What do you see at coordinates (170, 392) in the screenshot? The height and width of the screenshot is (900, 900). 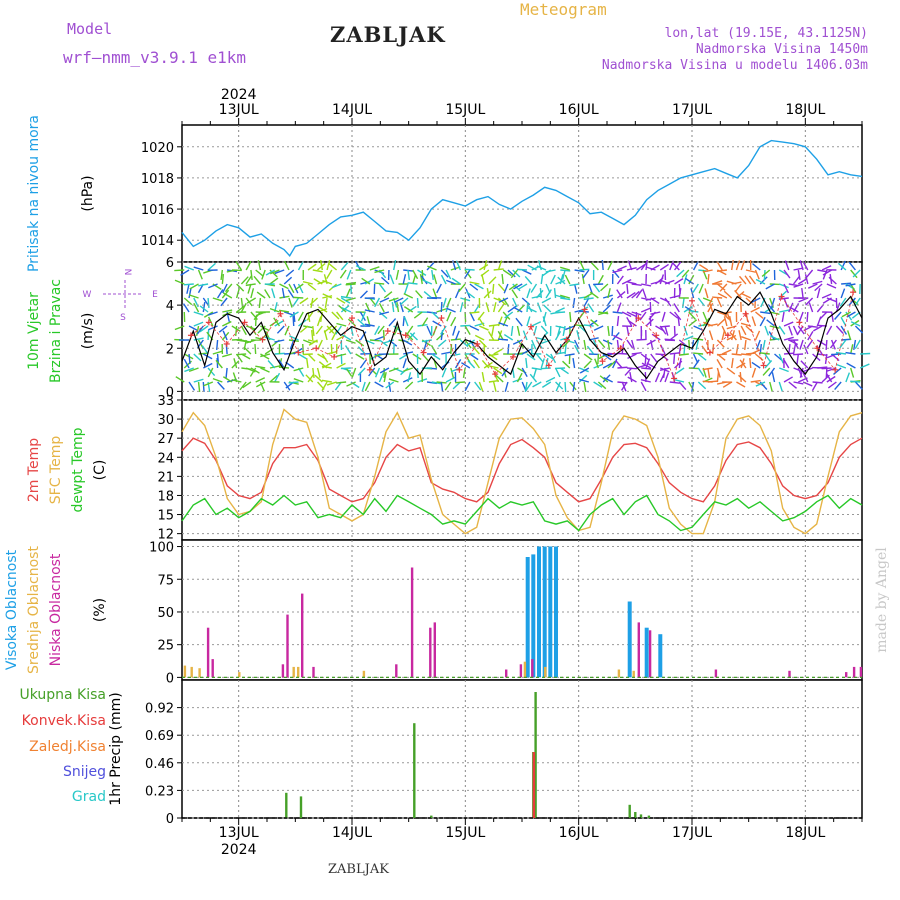 I see `y-tick-label: 0` at bounding box center [170, 392].